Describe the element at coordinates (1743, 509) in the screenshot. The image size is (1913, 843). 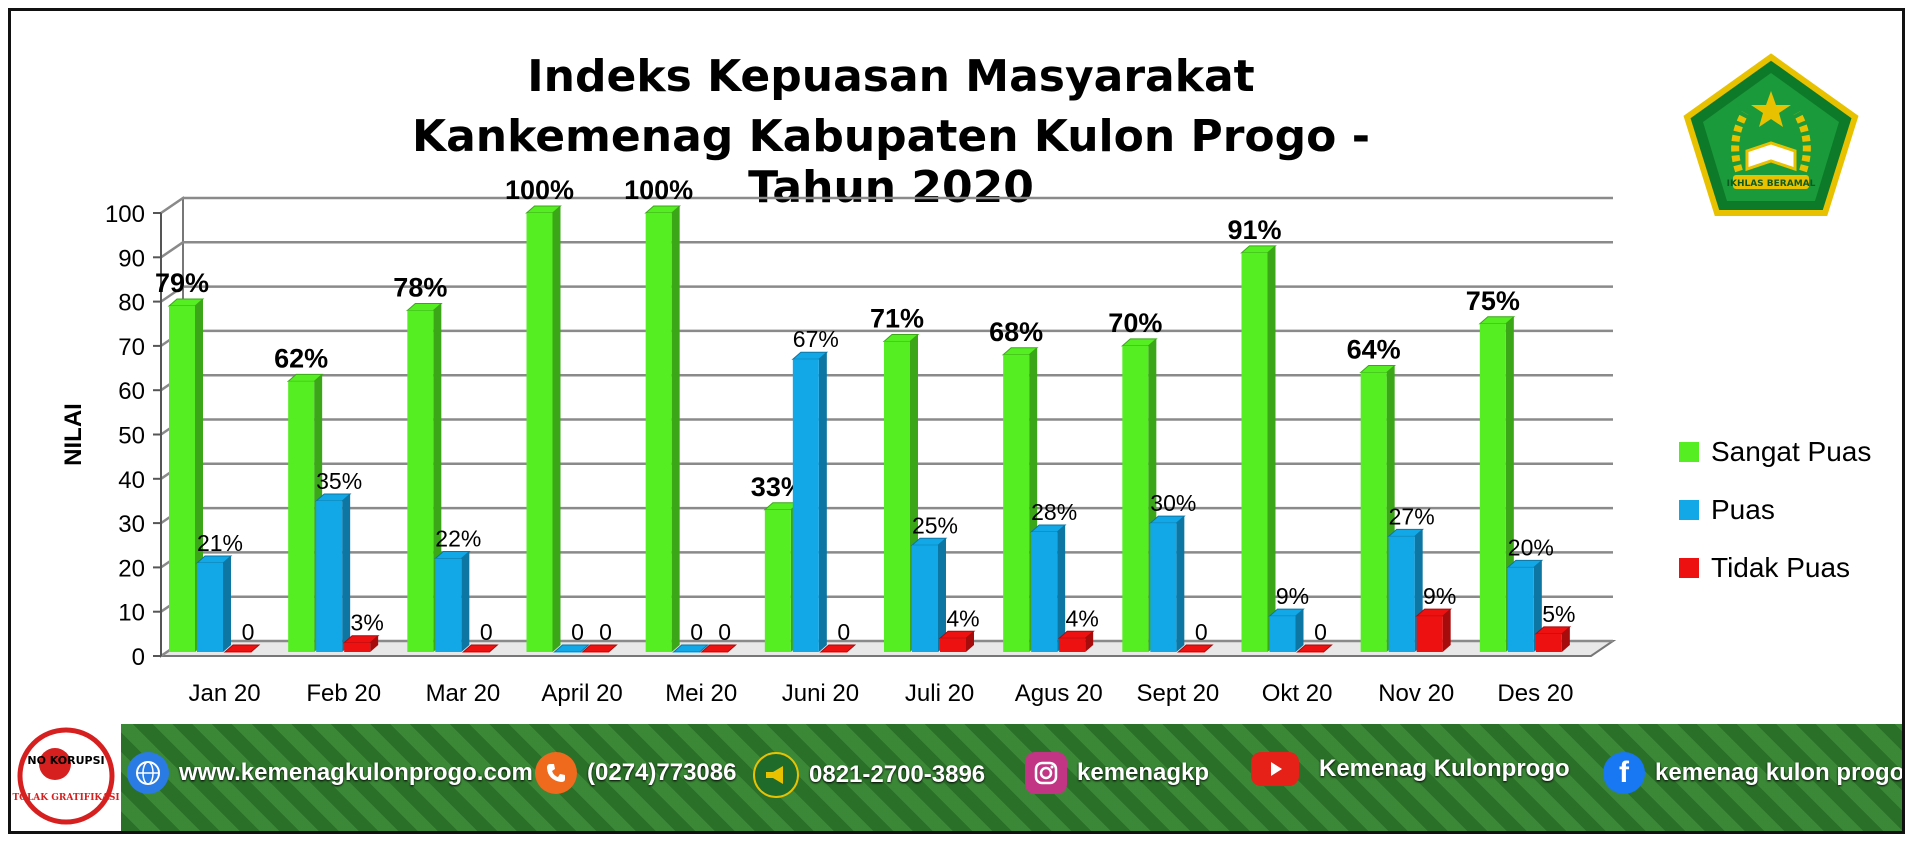
I see `legend-label: Puas` at that location.